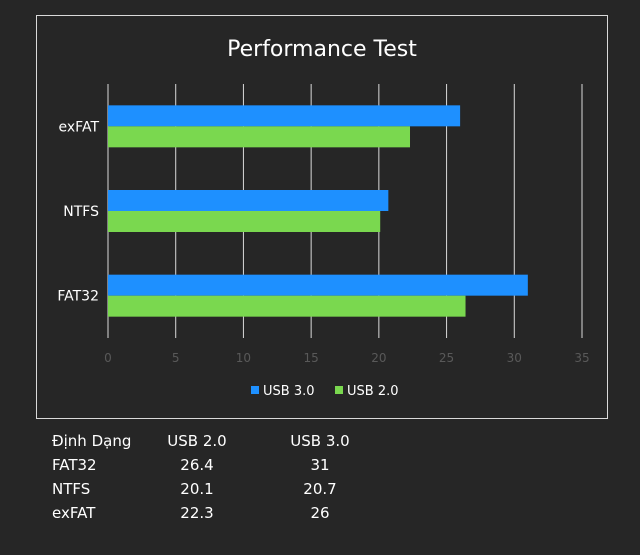 The height and width of the screenshot is (555, 640). What do you see at coordinates (346, 358) in the screenshot?
I see `x-axis-ticks: 0 5 10 15 20 25 30 35` at bounding box center [346, 358].